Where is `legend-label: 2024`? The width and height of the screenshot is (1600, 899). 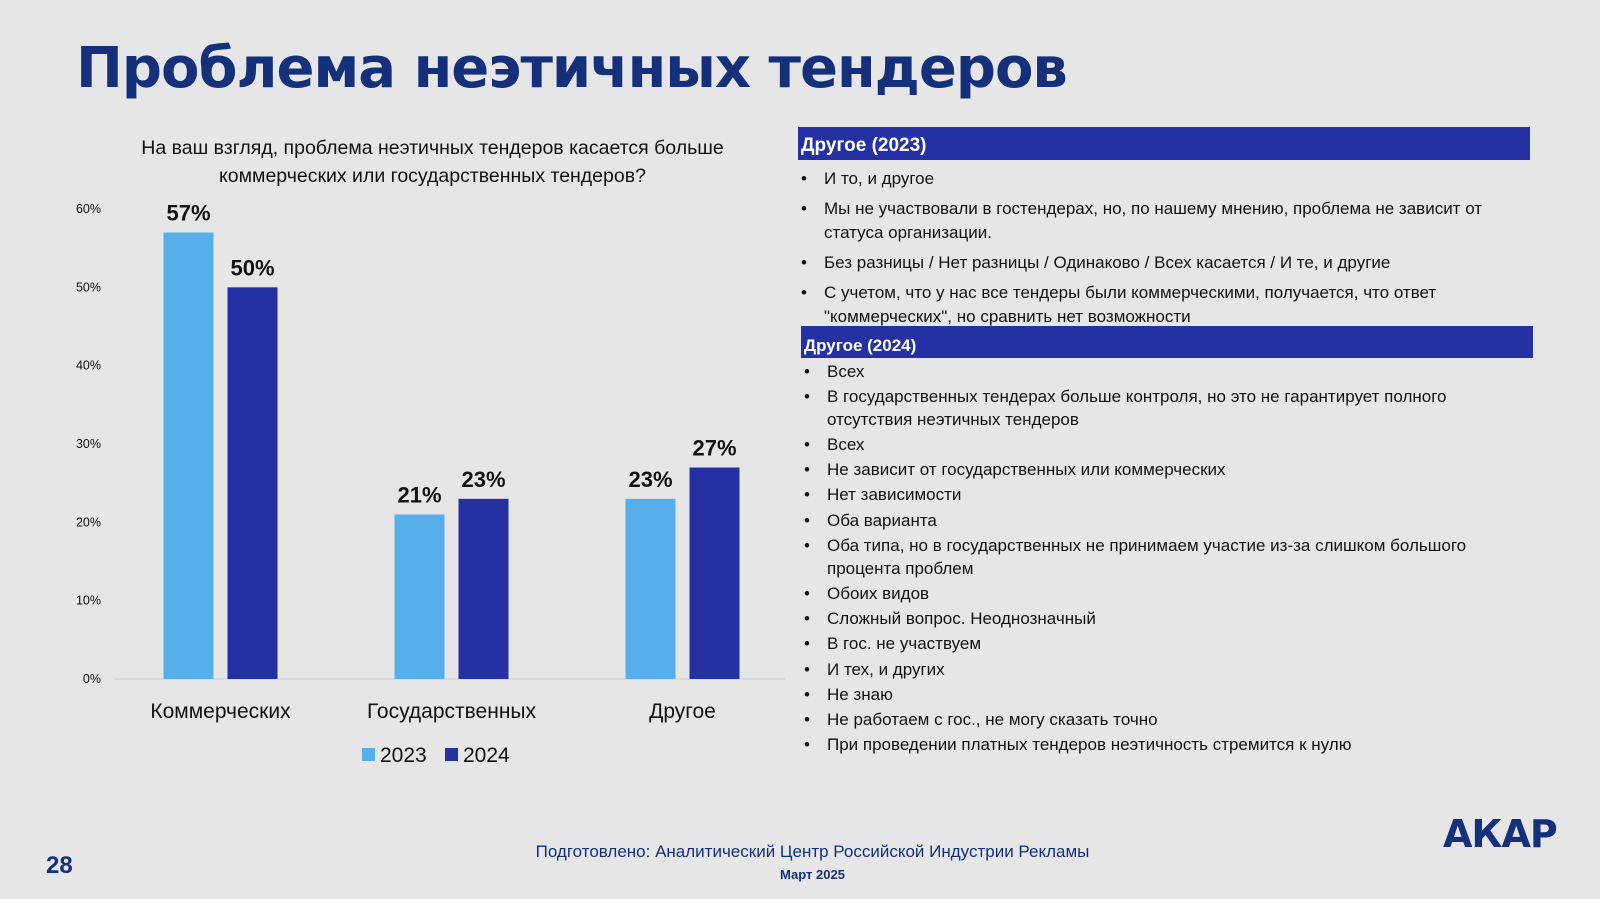 legend-label: 2024 is located at coordinates (486, 755).